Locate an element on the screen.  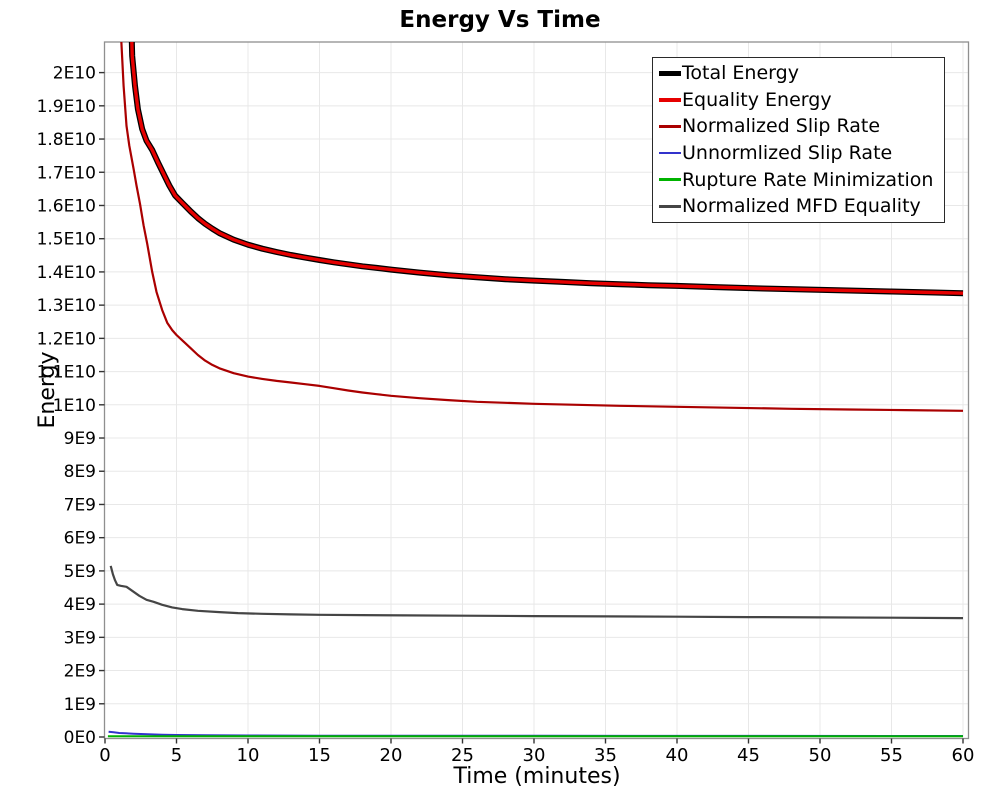
y-tick-label: 1.3E10 is located at coordinates (66, 306).